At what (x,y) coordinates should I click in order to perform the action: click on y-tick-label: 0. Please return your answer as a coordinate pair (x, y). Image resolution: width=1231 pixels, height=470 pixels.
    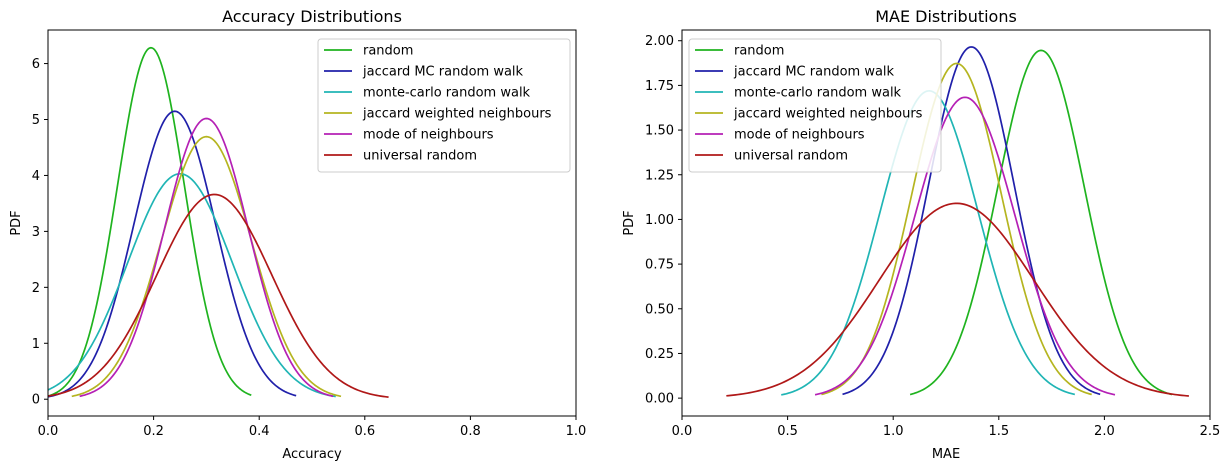
    Looking at the image, I should click on (36, 400).